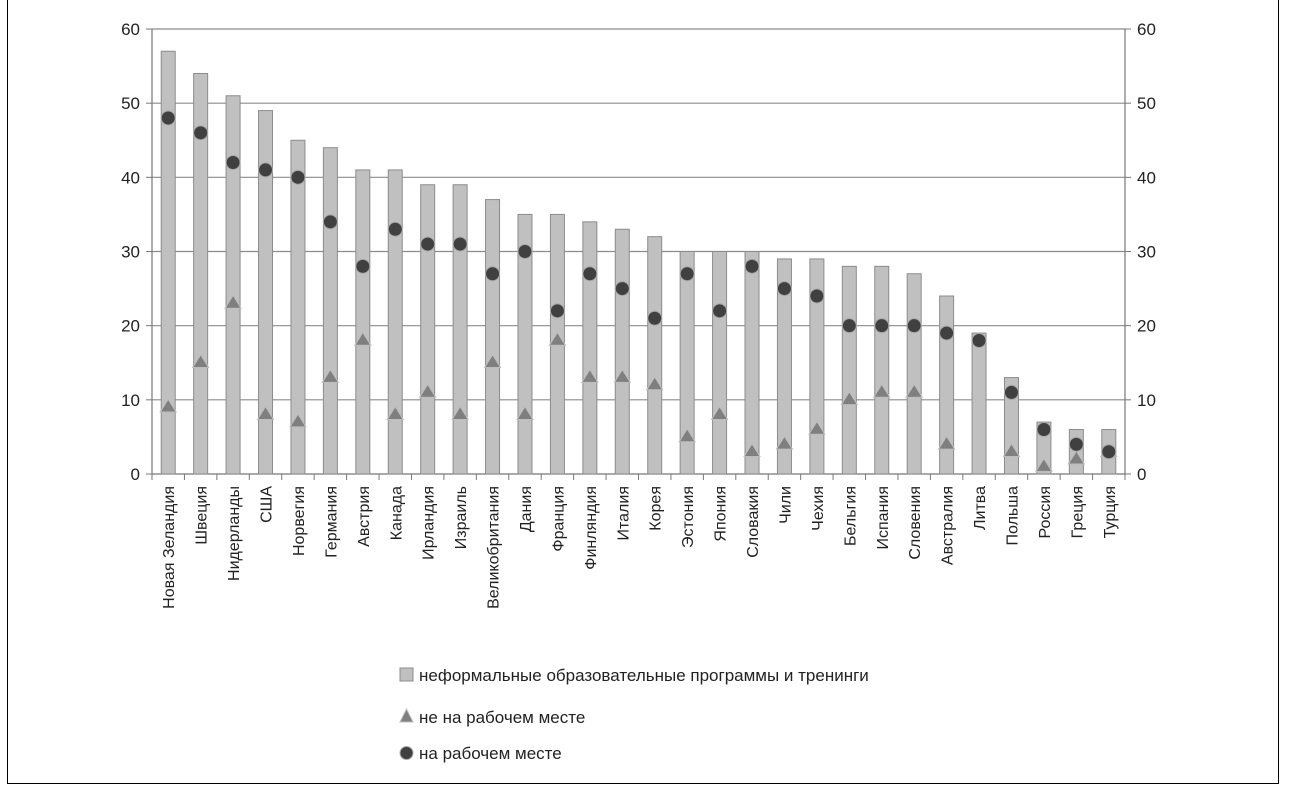 This screenshot has width=1289, height=786. What do you see at coordinates (396, 513) in the screenshot?
I see `category-label: Канада` at bounding box center [396, 513].